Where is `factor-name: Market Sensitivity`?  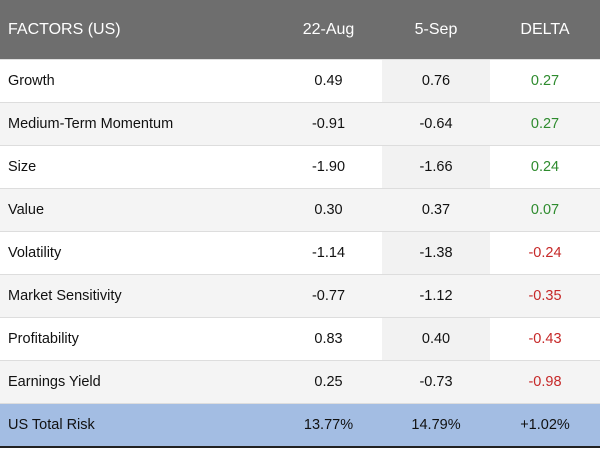
factor-name: Market Sensitivity is located at coordinates (137, 296).